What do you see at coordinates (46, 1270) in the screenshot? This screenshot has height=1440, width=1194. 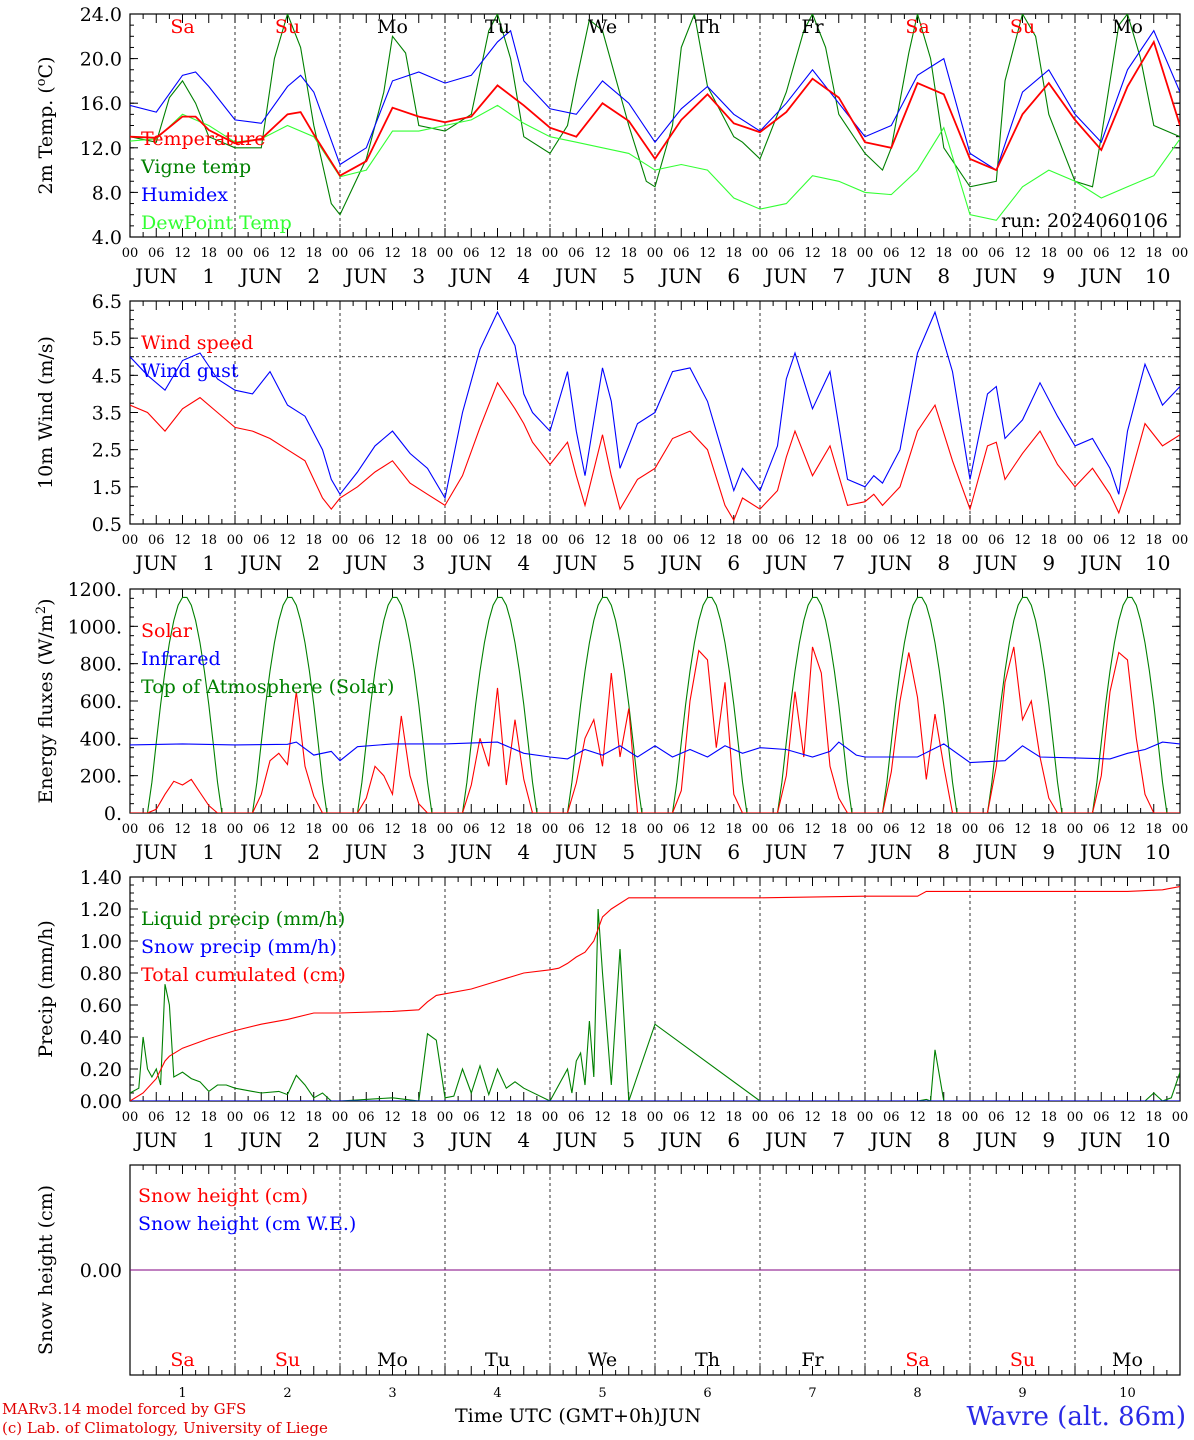 I see `y-axis-label: Snow height (cm)` at bounding box center [46, 1270].